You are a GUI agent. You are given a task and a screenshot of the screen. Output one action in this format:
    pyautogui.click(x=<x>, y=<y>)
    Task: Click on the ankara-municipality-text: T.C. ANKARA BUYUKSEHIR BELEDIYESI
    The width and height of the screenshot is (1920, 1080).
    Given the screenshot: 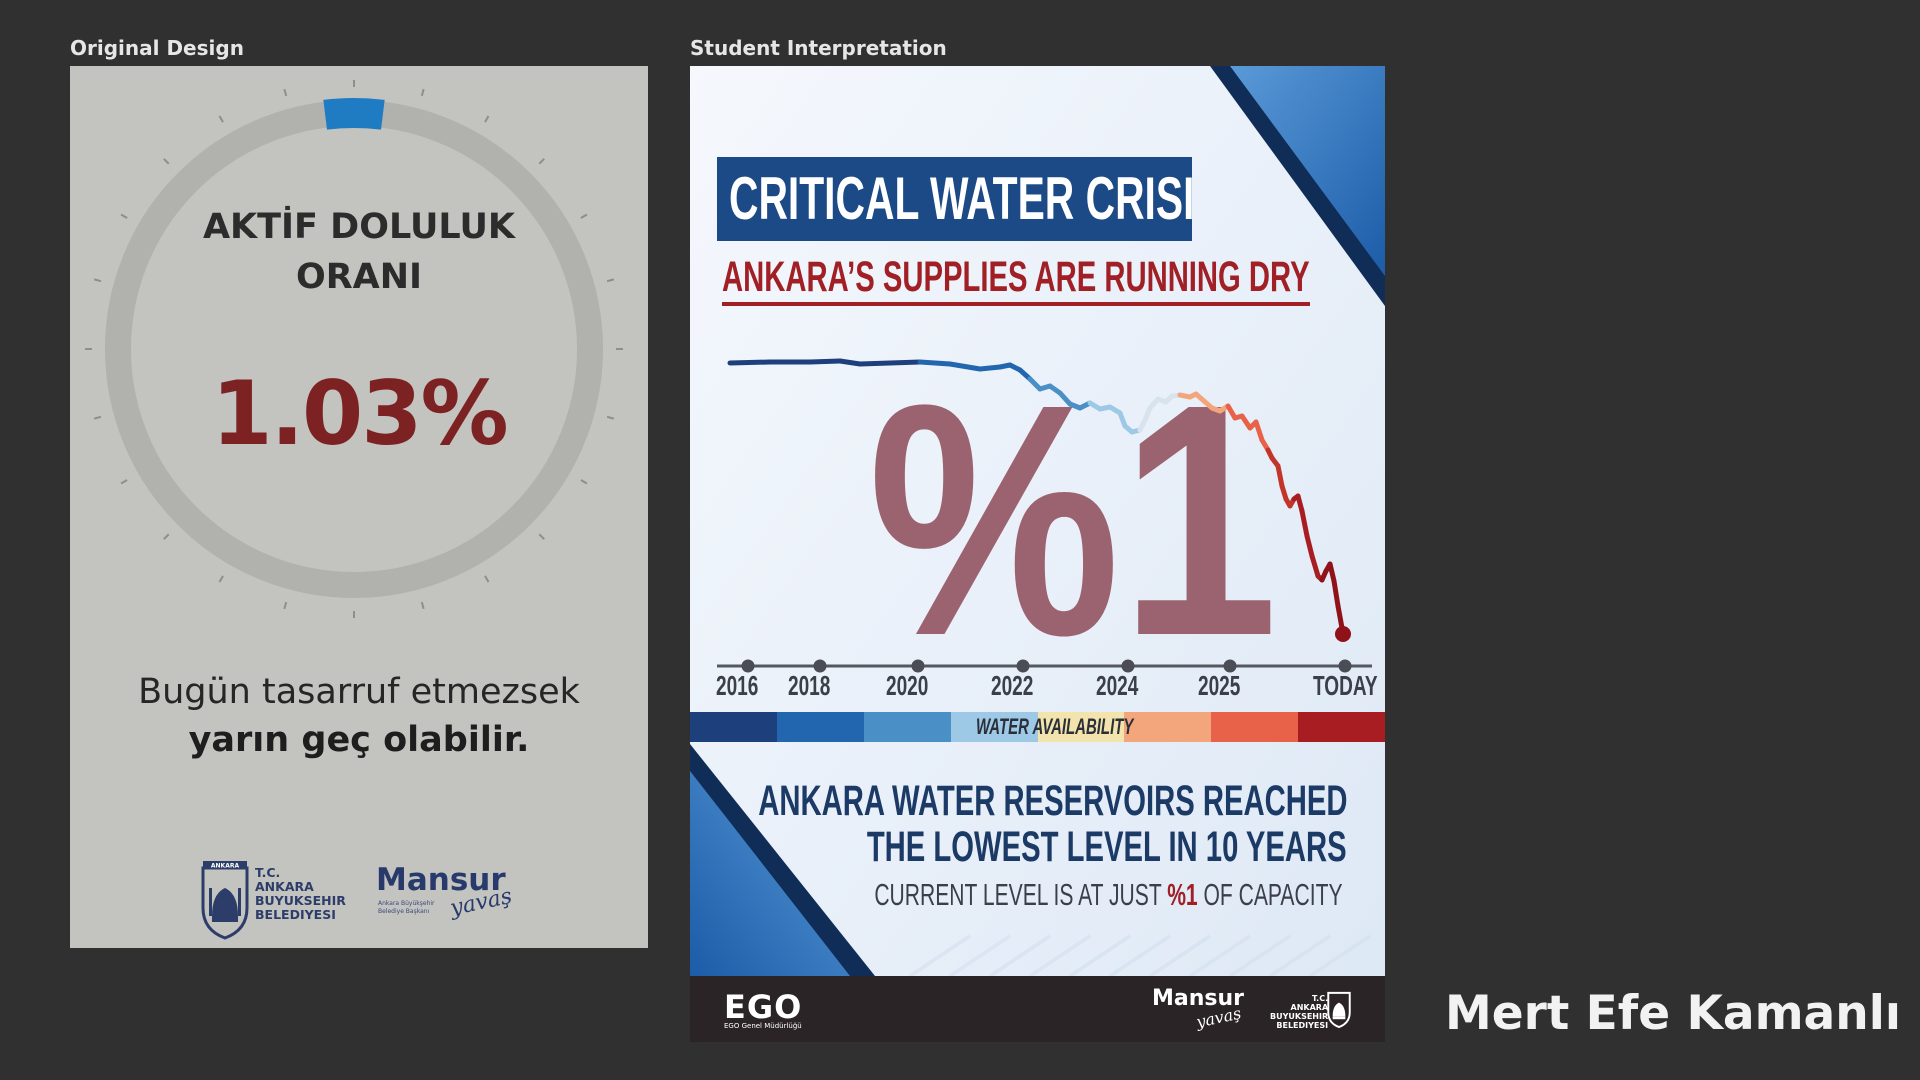 What is the action you would take?
    pyautogui.click(x=300, y=893)
    